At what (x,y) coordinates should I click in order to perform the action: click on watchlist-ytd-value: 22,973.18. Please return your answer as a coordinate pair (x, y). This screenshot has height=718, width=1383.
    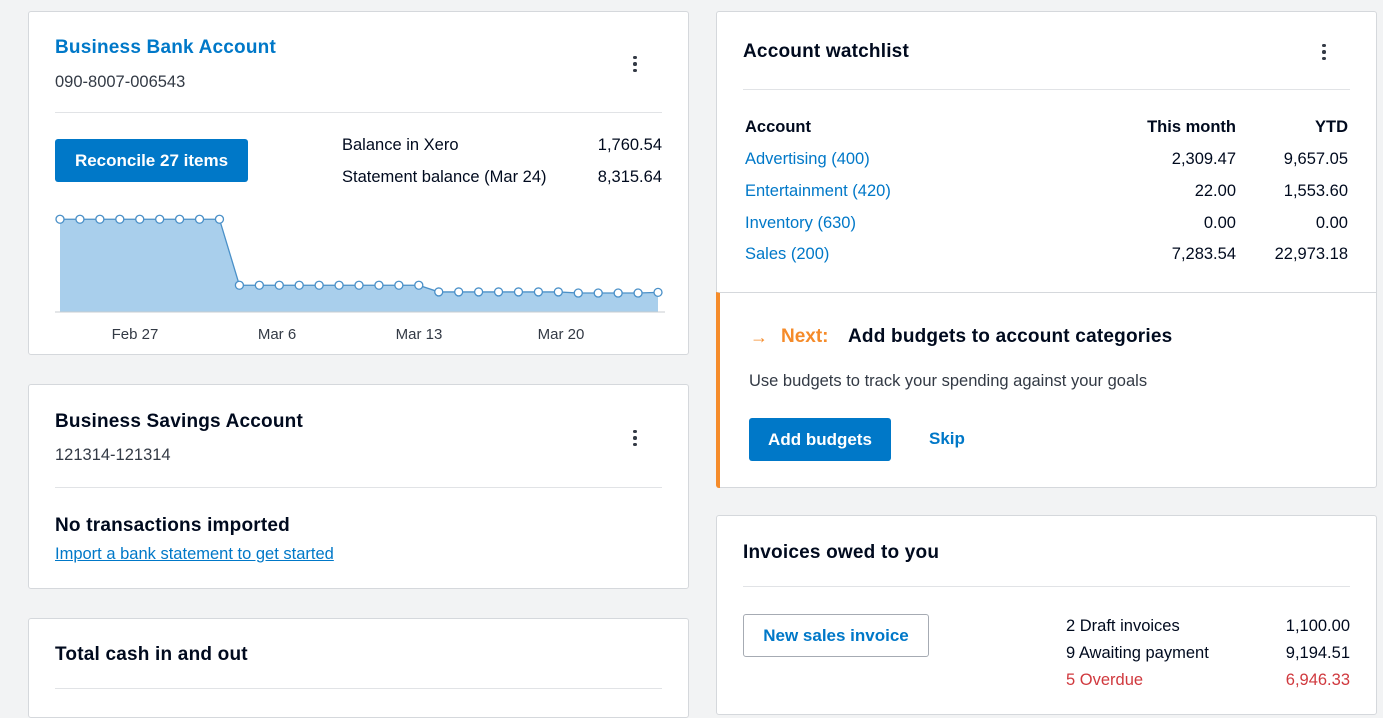
    Looking at the image, I should click on (1311, 254).